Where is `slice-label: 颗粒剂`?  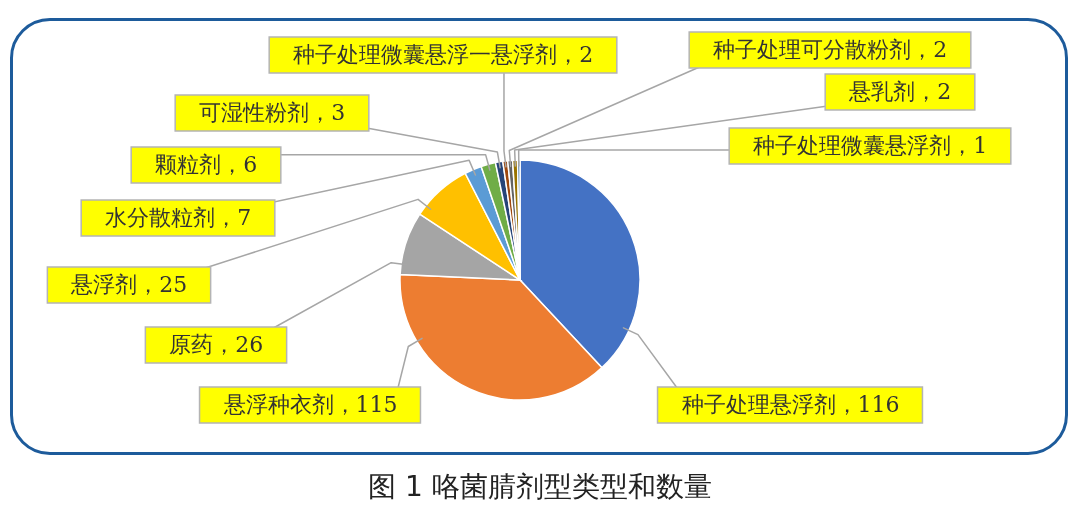
slice-label: 颗粒剂 is located at coordinates (188, 164).